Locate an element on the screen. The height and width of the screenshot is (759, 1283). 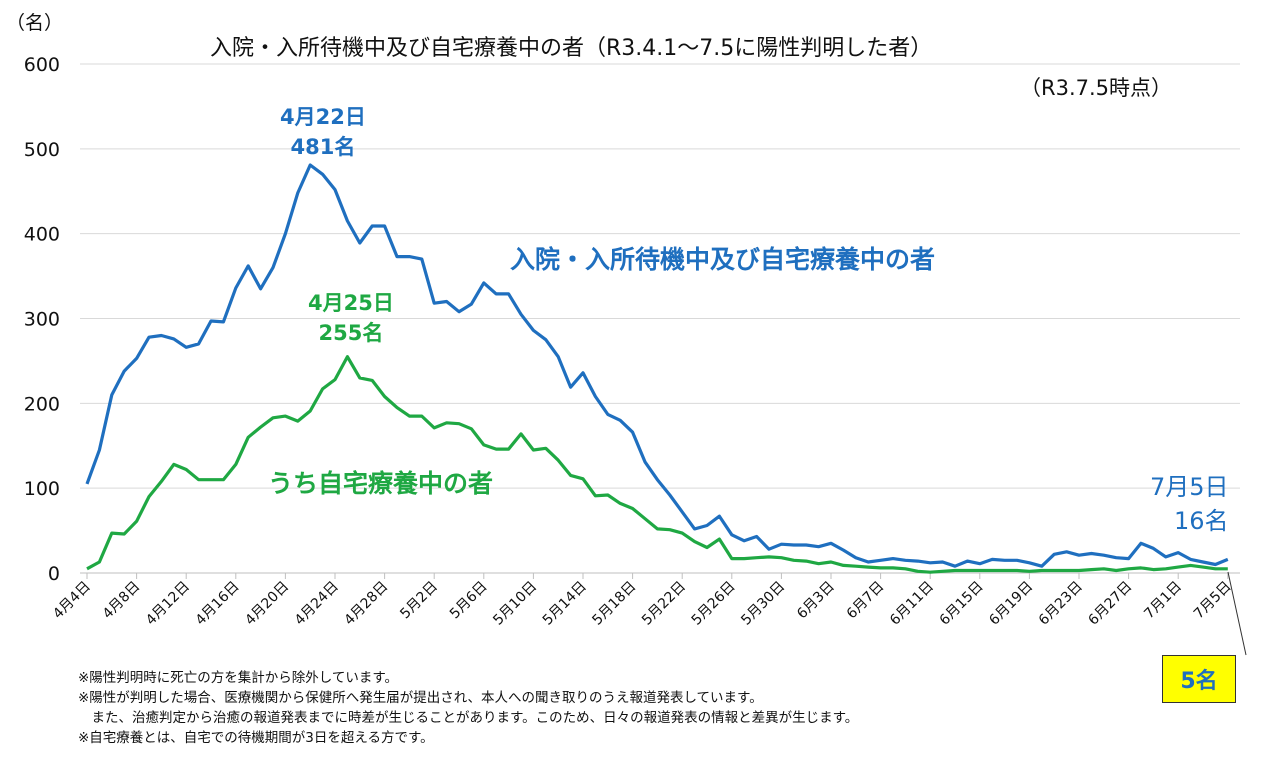
x-tick-label: 6月3日 is located at coordinates (816, 601).